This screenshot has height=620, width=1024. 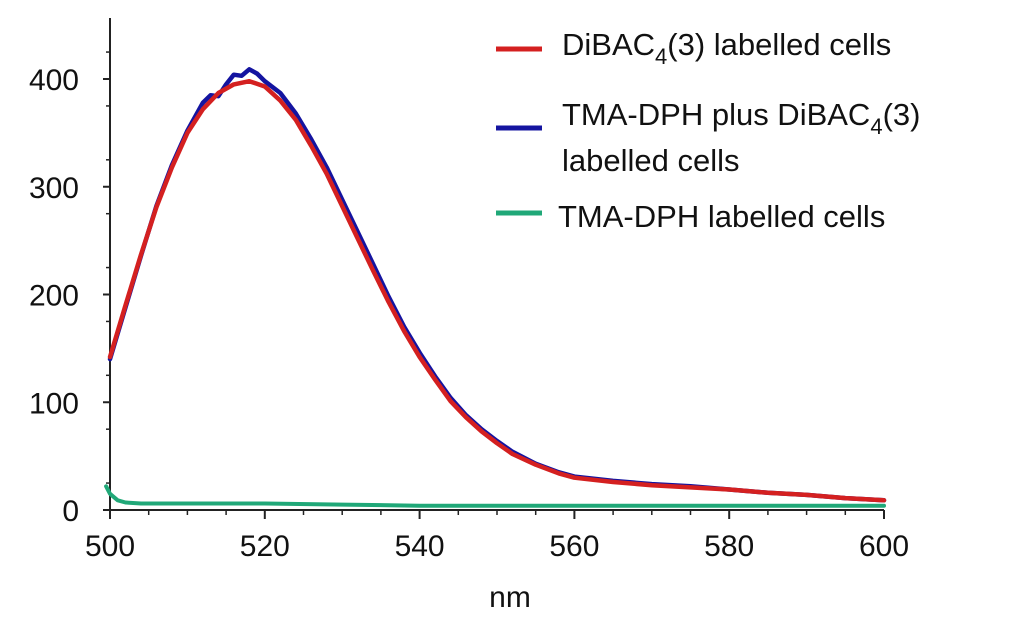 What do you see at coordinates (729, 546) in the screenshot?
I see `x-tick-label: 580` at bounding box center [729, 546].